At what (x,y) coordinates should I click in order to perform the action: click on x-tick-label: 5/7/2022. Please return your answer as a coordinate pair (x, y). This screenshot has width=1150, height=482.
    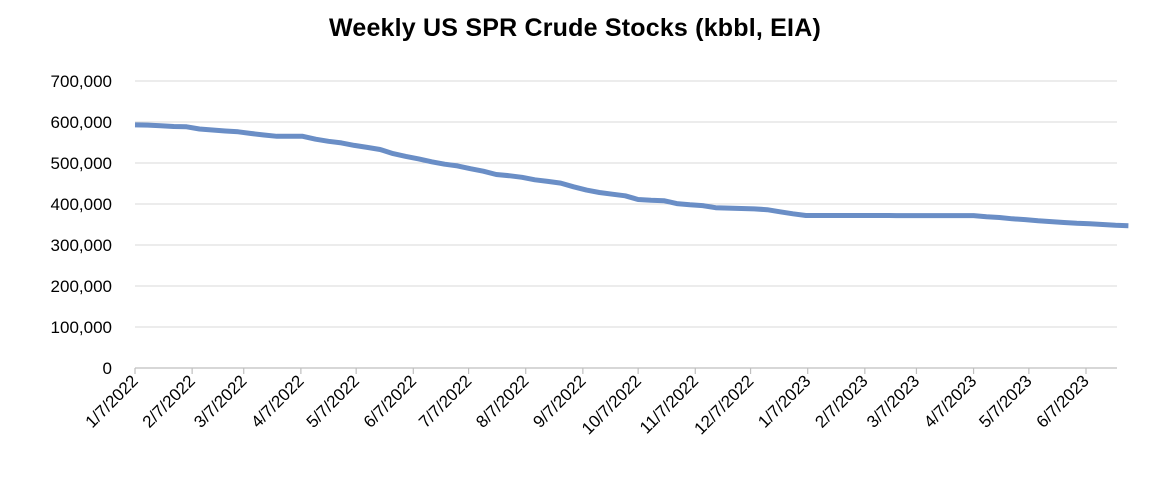
    Looking at the image, I should click on (333, 401).